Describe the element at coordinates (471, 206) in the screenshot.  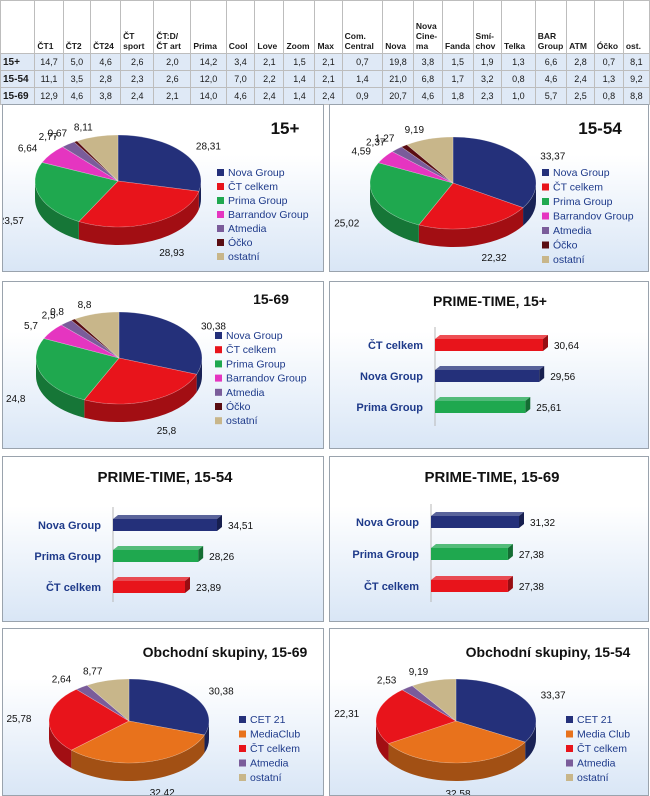
I see `pie-slice-ct-celkem` at that location.